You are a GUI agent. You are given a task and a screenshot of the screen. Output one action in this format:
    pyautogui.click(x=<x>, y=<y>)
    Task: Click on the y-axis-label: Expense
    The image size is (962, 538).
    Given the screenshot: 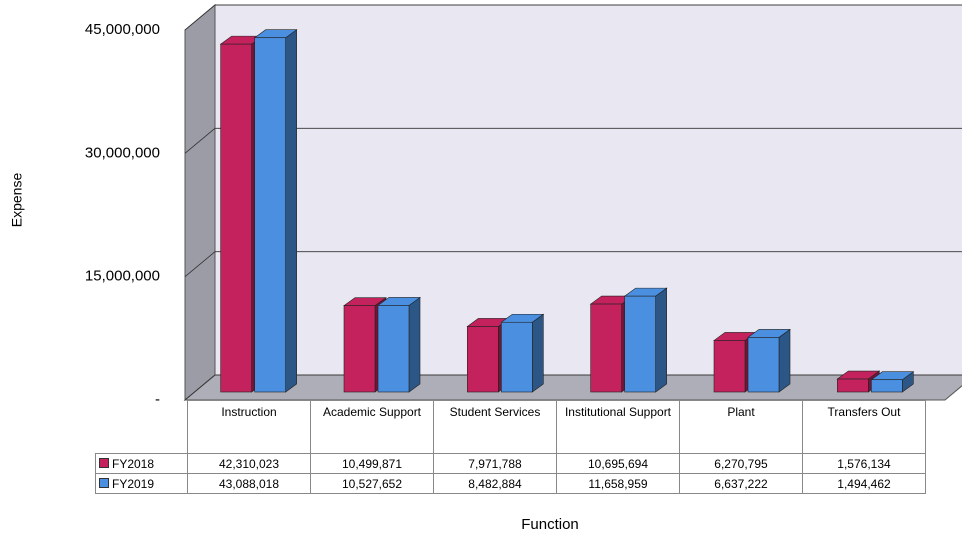 What is the action you would take?
    pyautogui.click(x=17, y=200)
    